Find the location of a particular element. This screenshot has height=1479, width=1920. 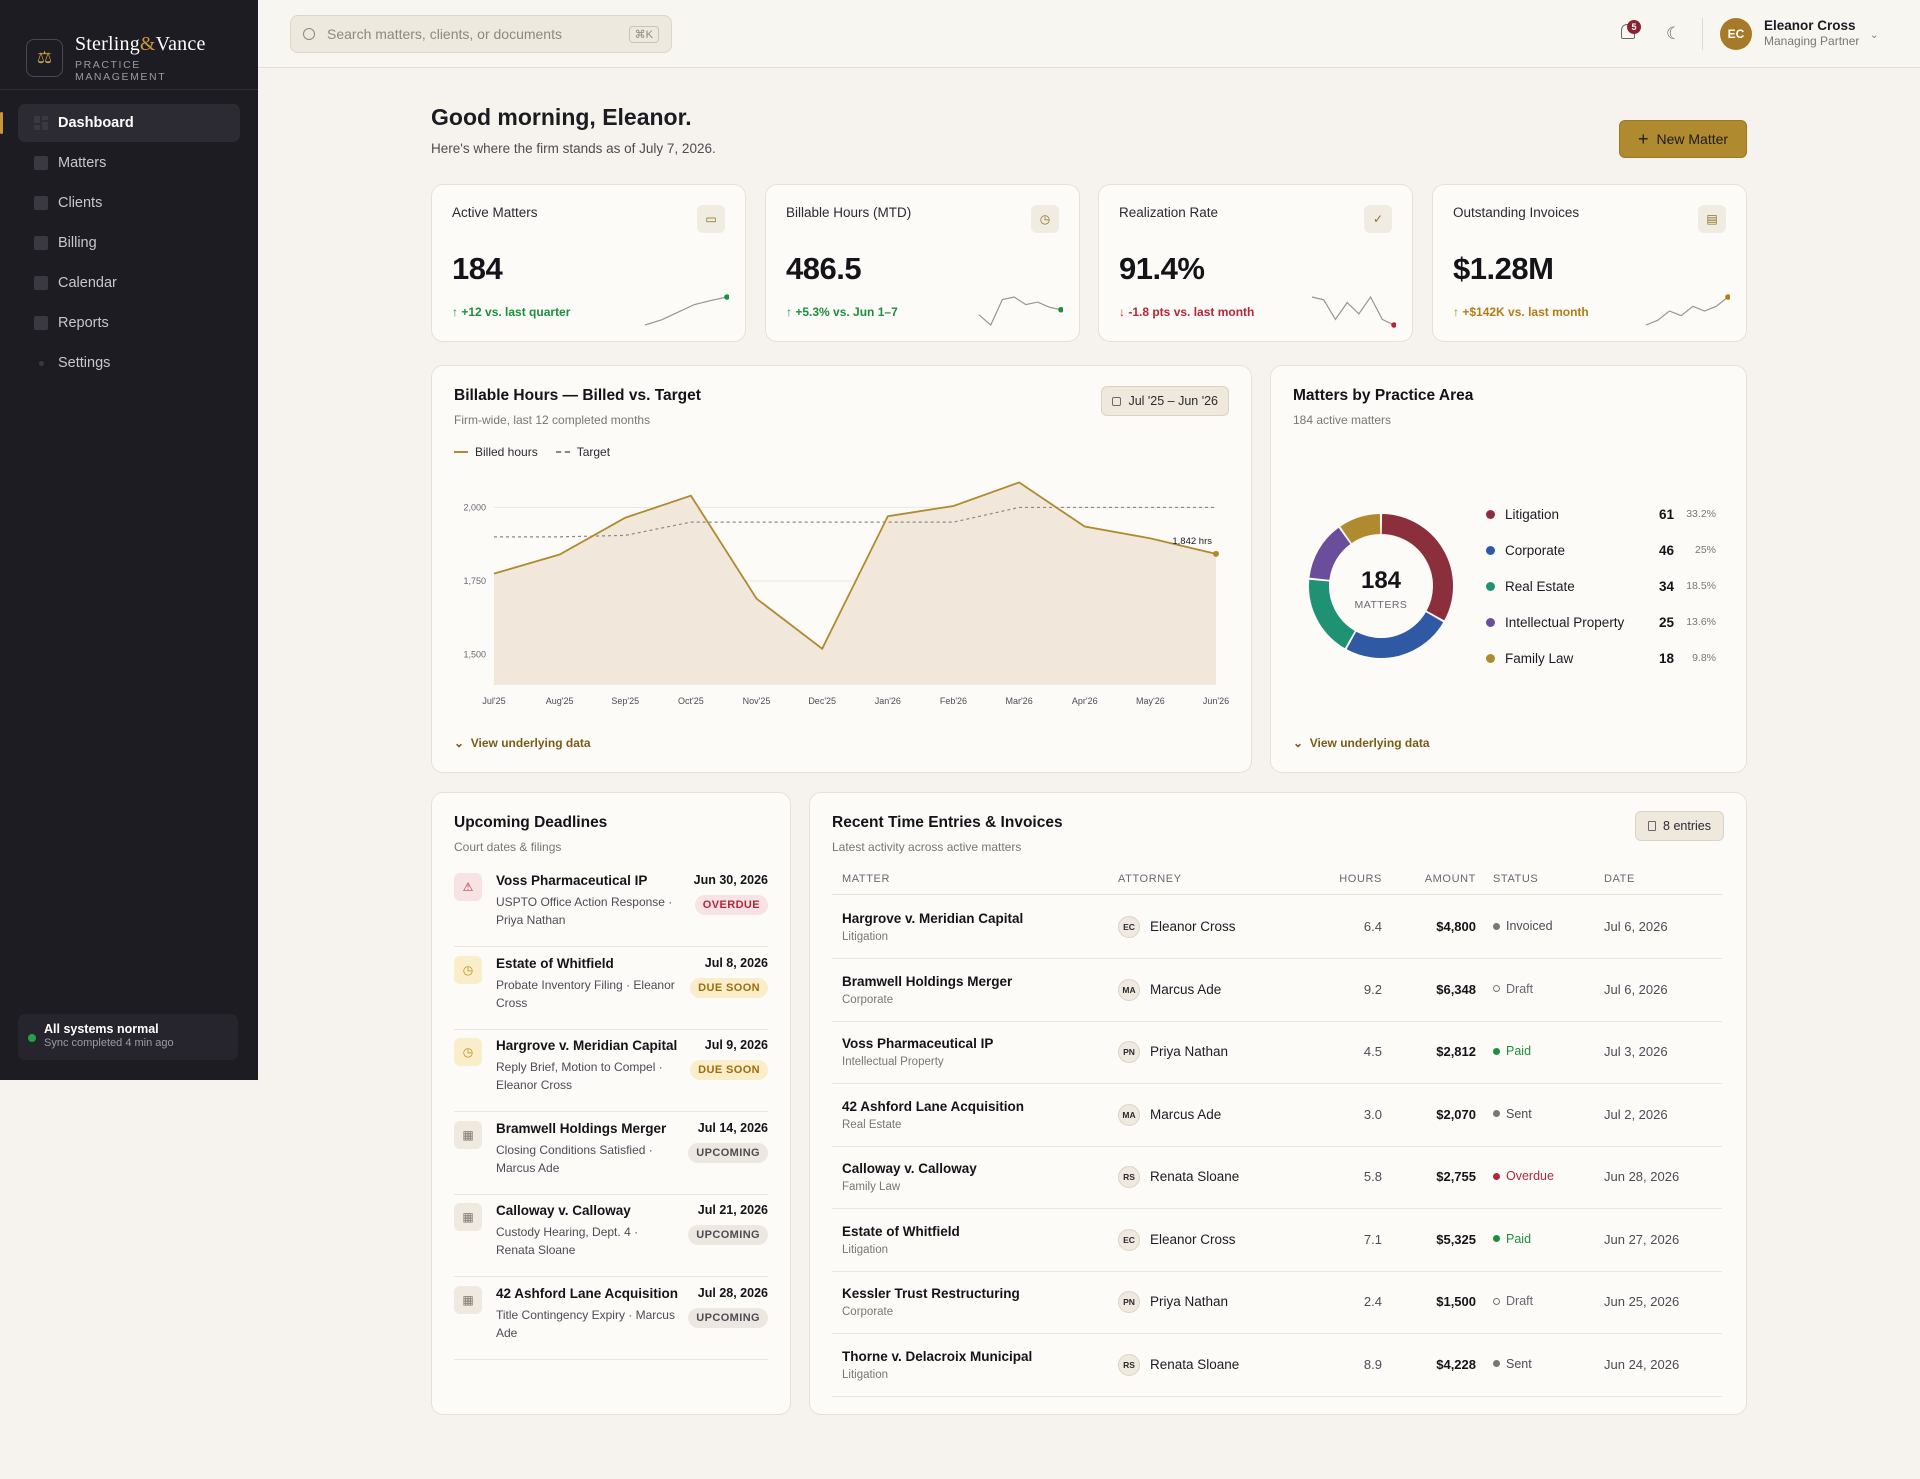

matter-name: Voss Pharmaceutical IP is located at coordinates (918, 1043).